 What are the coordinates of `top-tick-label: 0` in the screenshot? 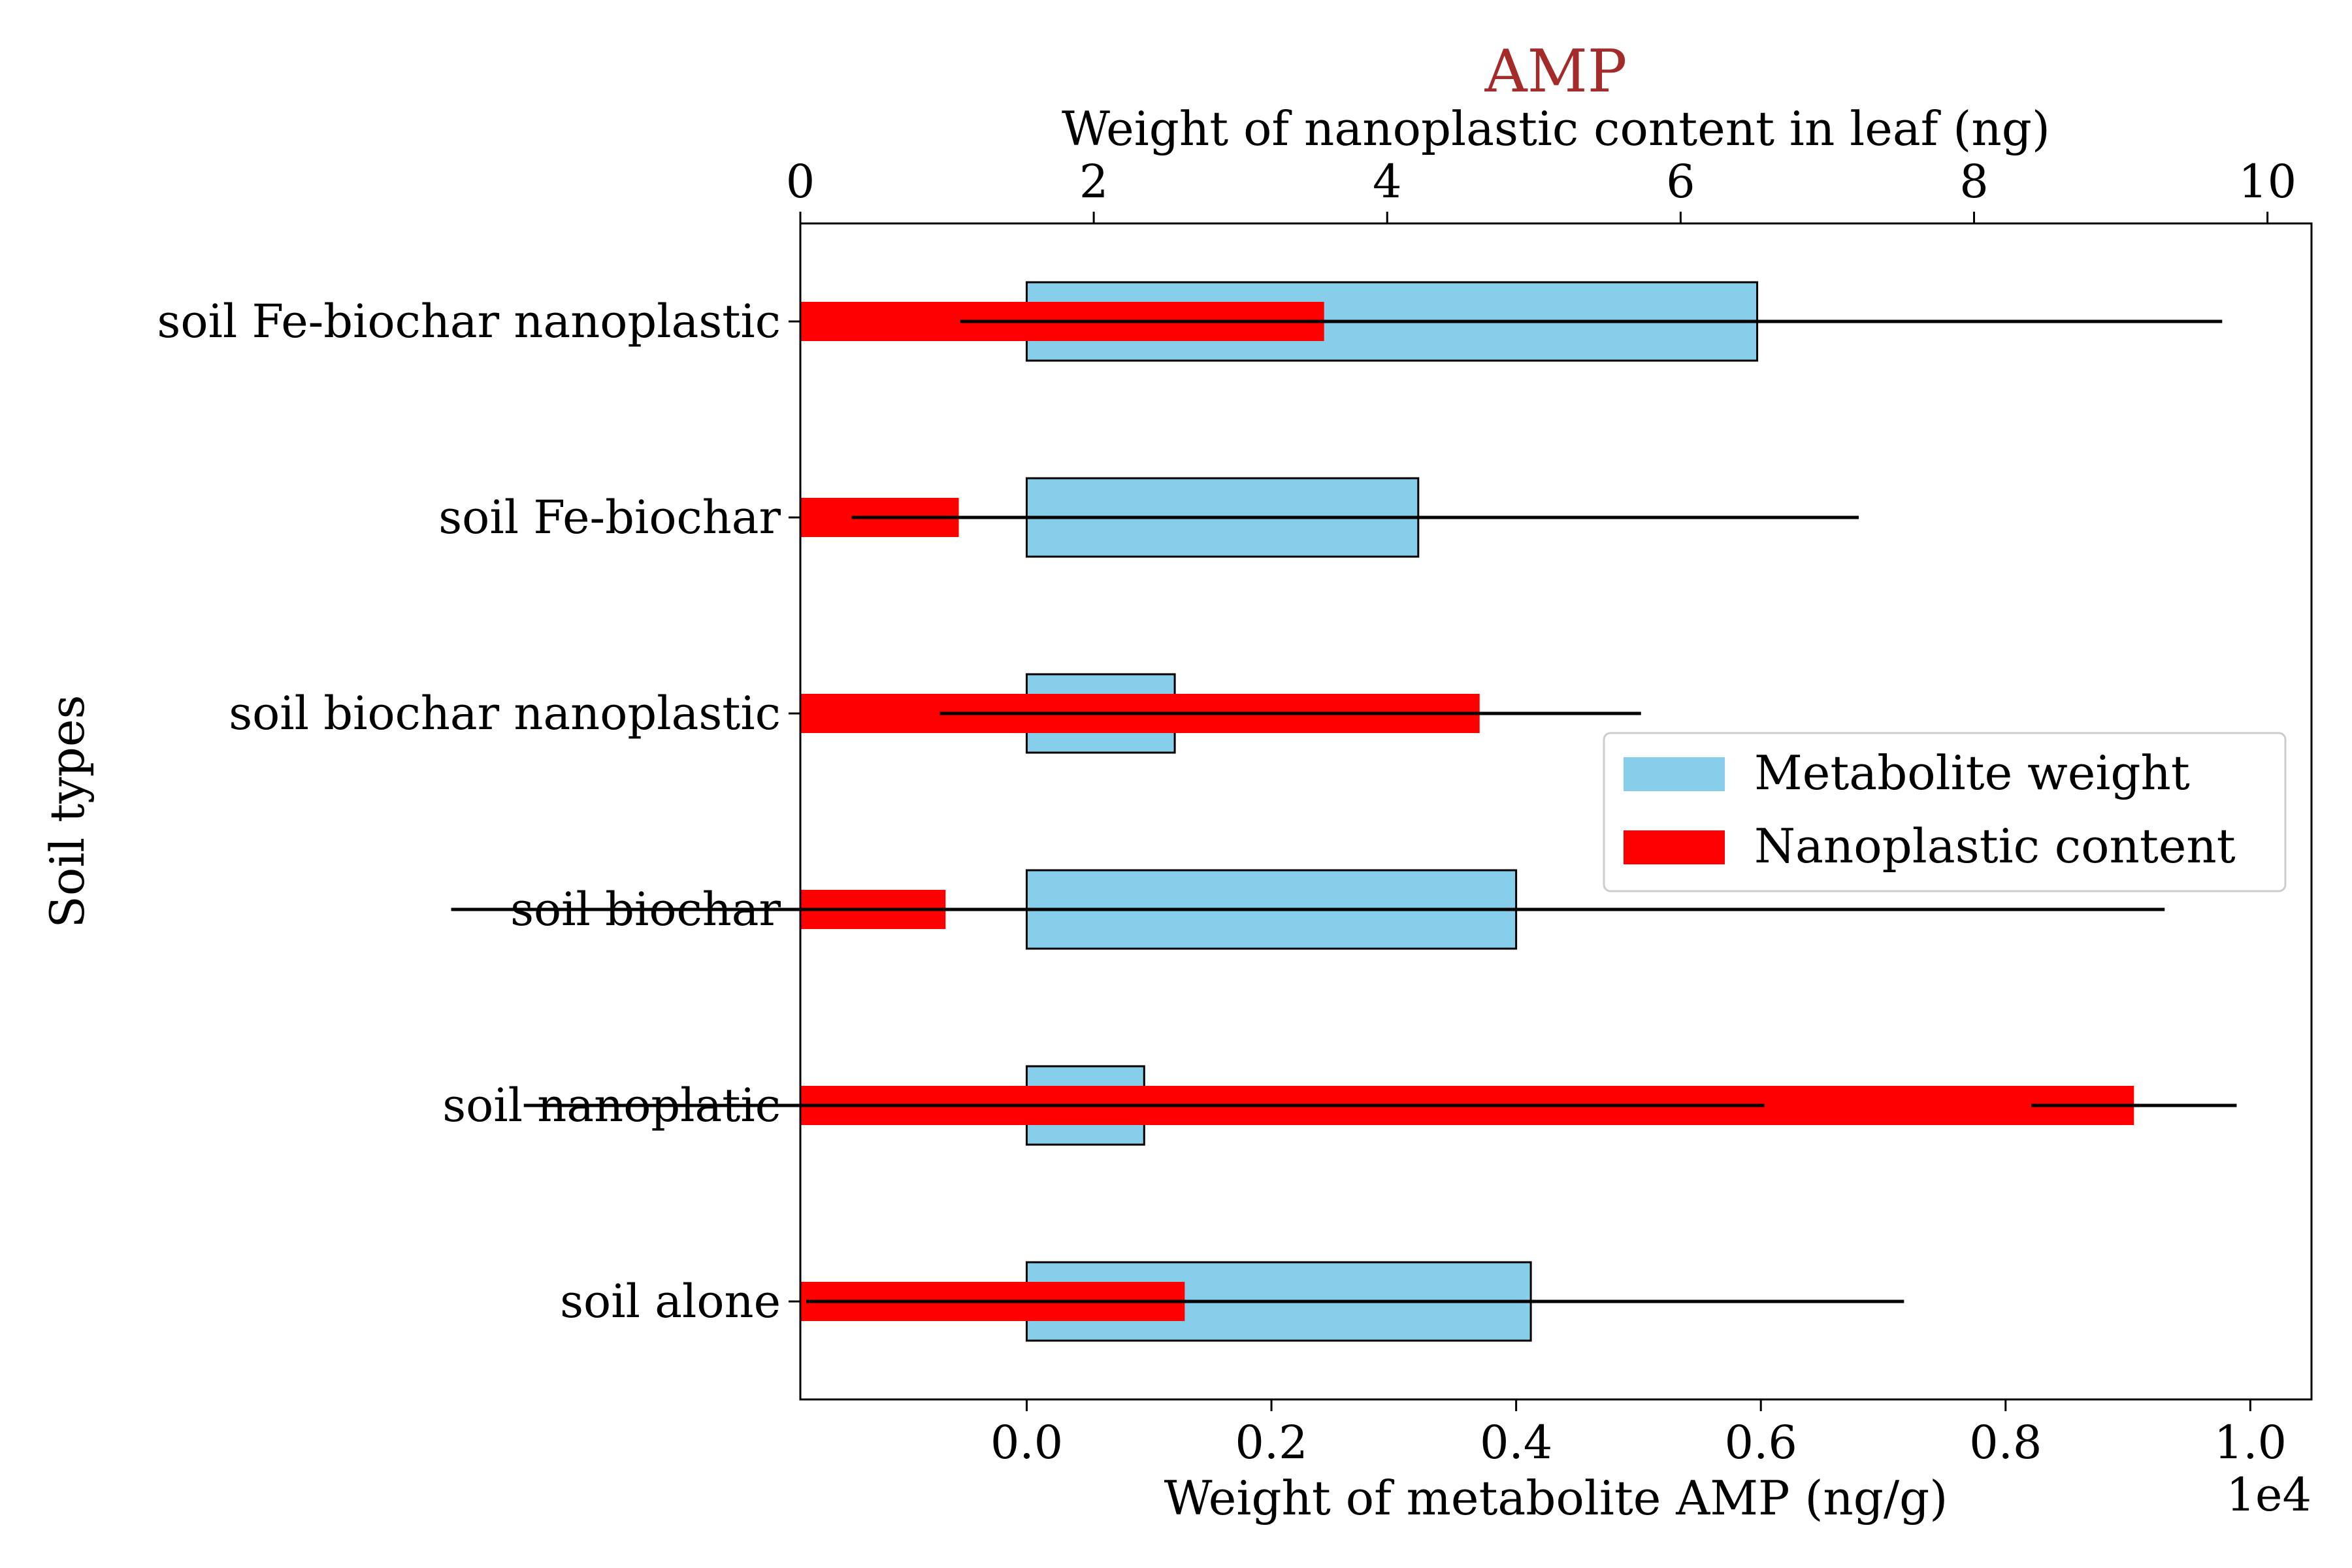 It's located at (800, 181).